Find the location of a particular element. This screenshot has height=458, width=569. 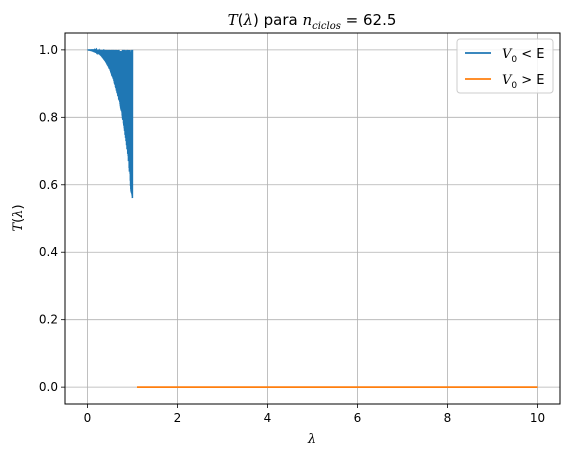

x-tick-label: 10 is located at coordinates (537, 418).